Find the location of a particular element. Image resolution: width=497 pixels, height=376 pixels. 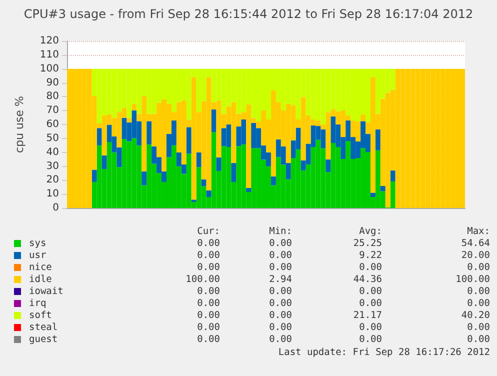

y-tick-label: 20 is located at coordinates (52, 180).